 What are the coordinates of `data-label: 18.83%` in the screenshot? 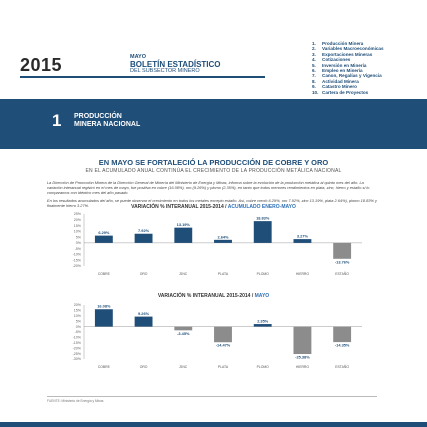 It's located at (263, 218).